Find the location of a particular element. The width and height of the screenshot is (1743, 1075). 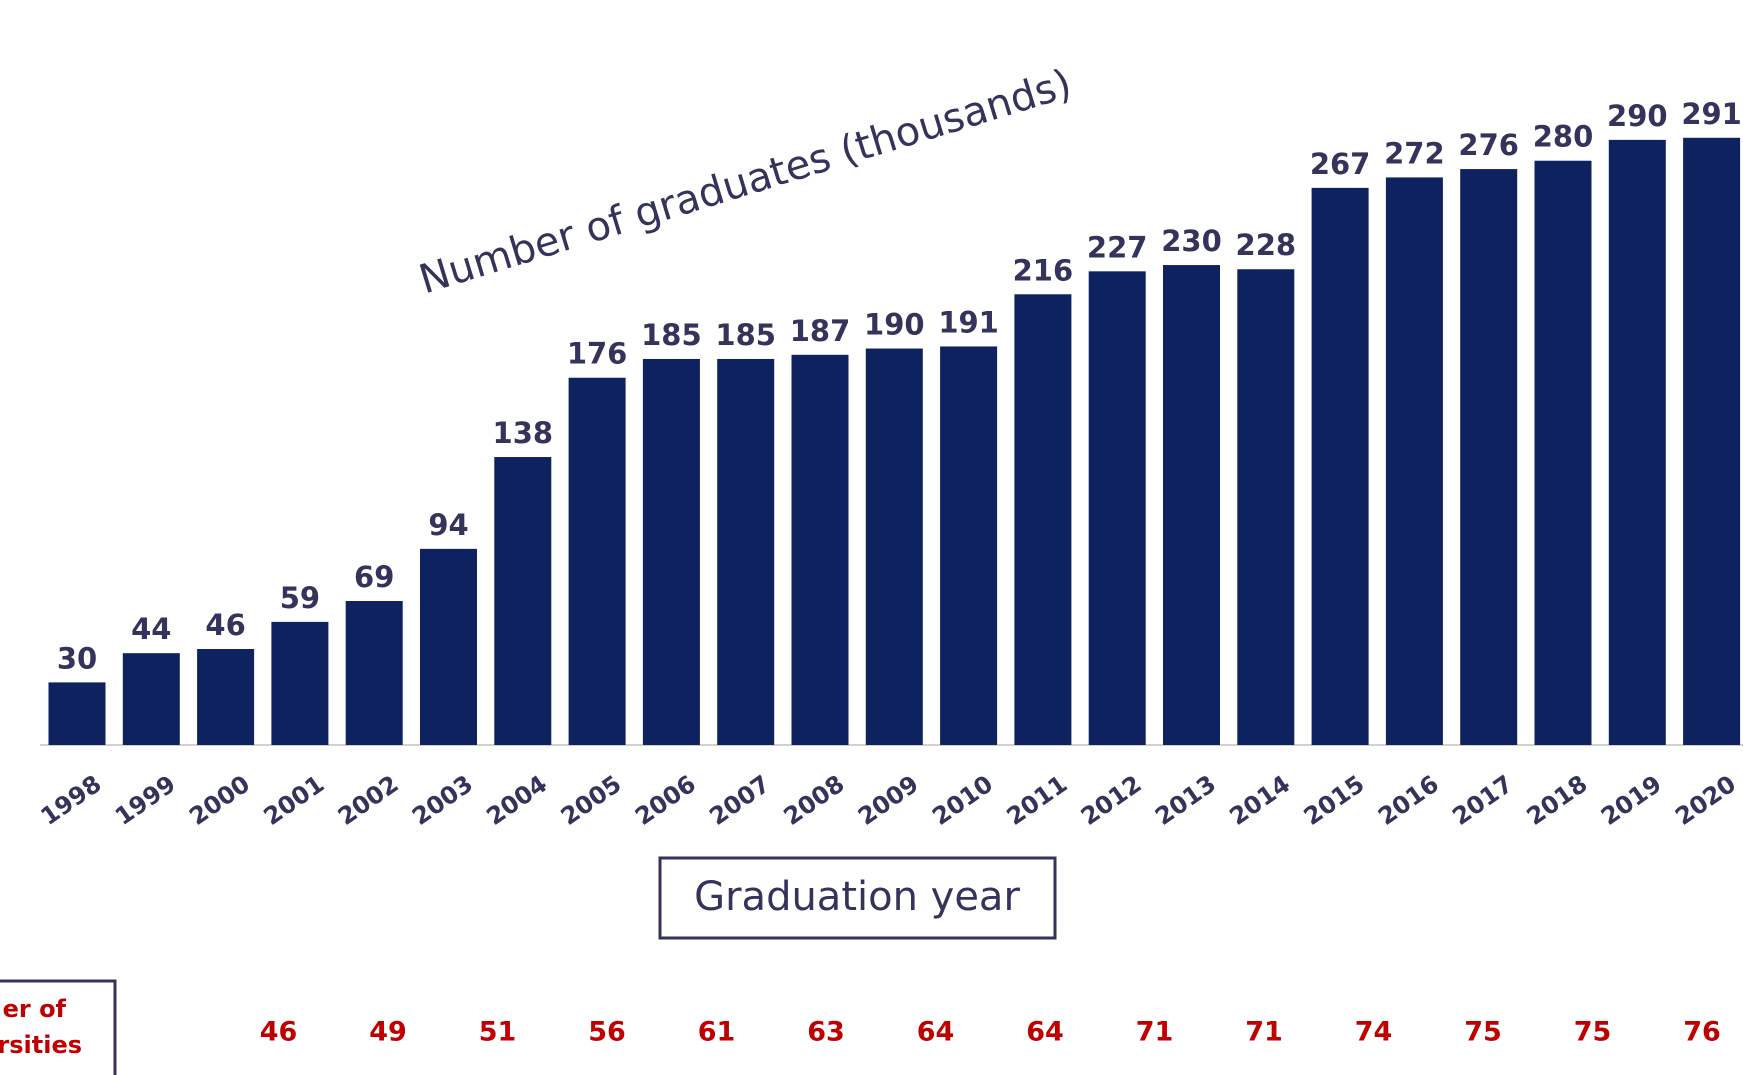

x-tick-label: 2009 is located at coordinates (888, 800).